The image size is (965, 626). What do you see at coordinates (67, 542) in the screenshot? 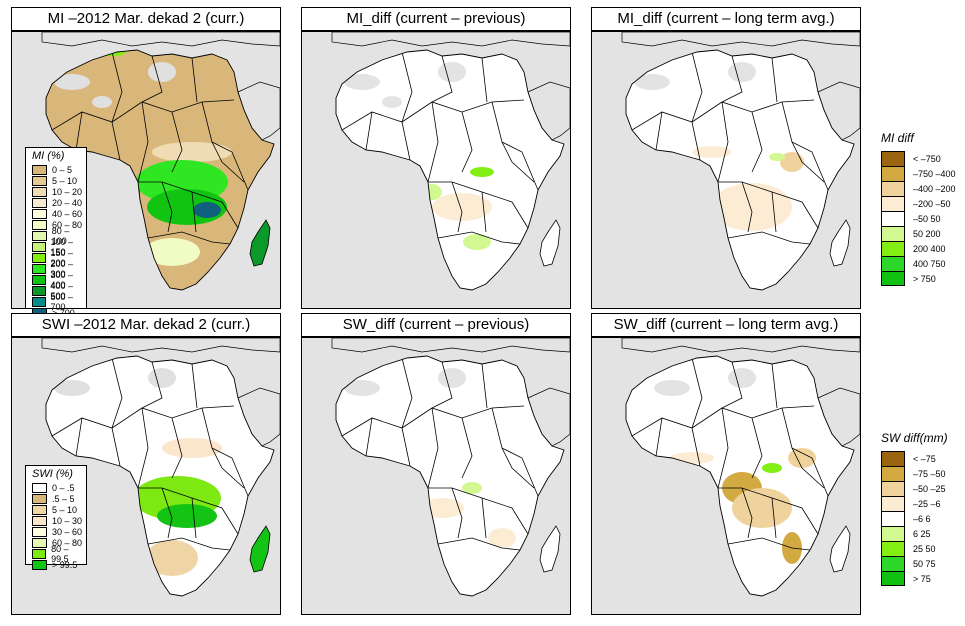
I see `legend-label: 60 – 80` at bounding box center [67, 542].